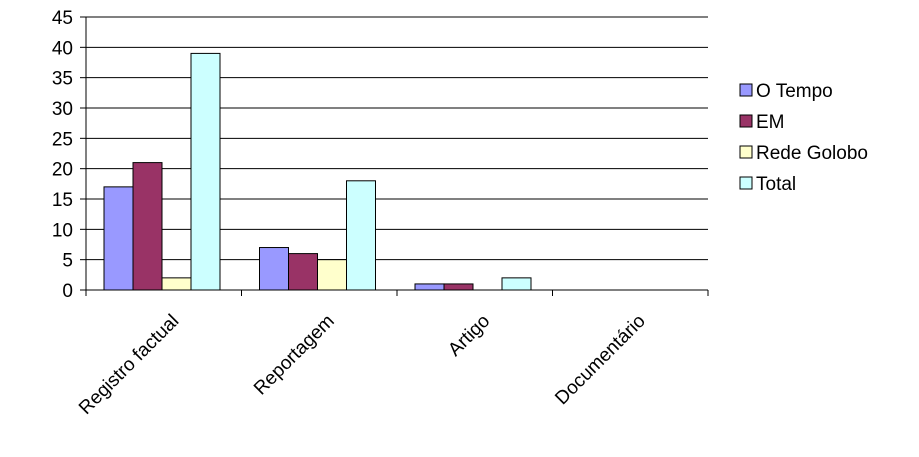 This screenshot has height=457, width=919. What do you see at coordinates (469, 336) in the screenshot?
I see `x-category-label: Artigo` at bounding box center [469, 336].